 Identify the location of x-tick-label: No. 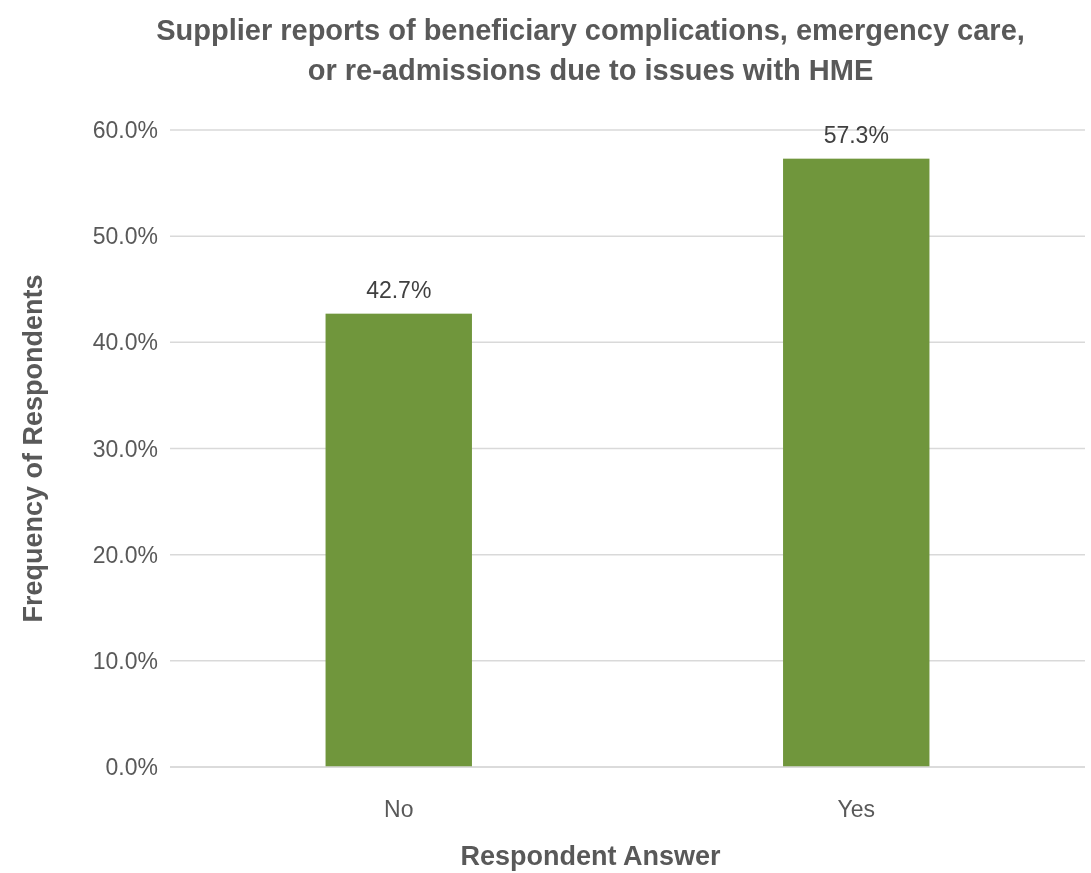
(399, 809).